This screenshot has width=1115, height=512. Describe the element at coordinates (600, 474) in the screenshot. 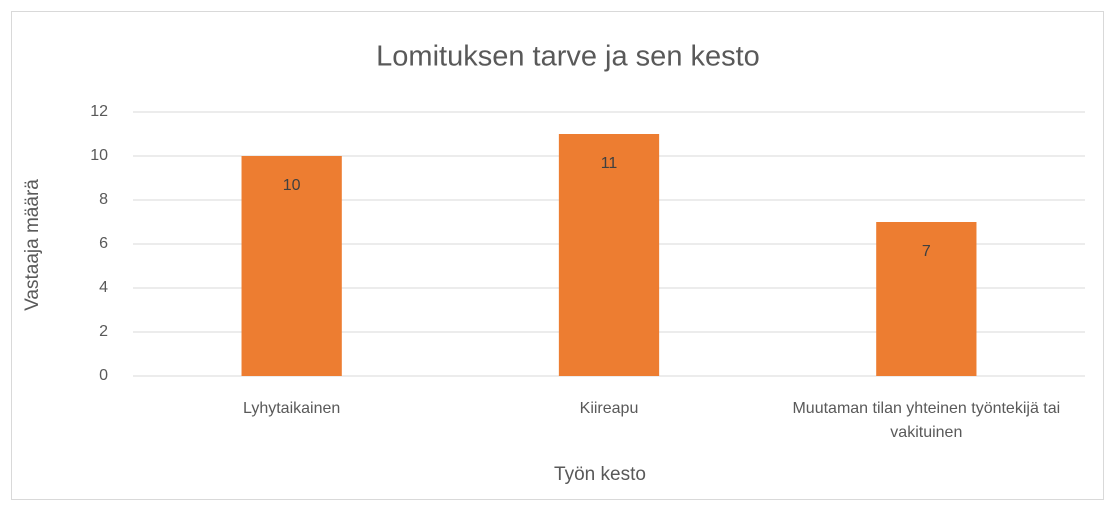

I see `x-axis-title: Työn kesto` at that location.